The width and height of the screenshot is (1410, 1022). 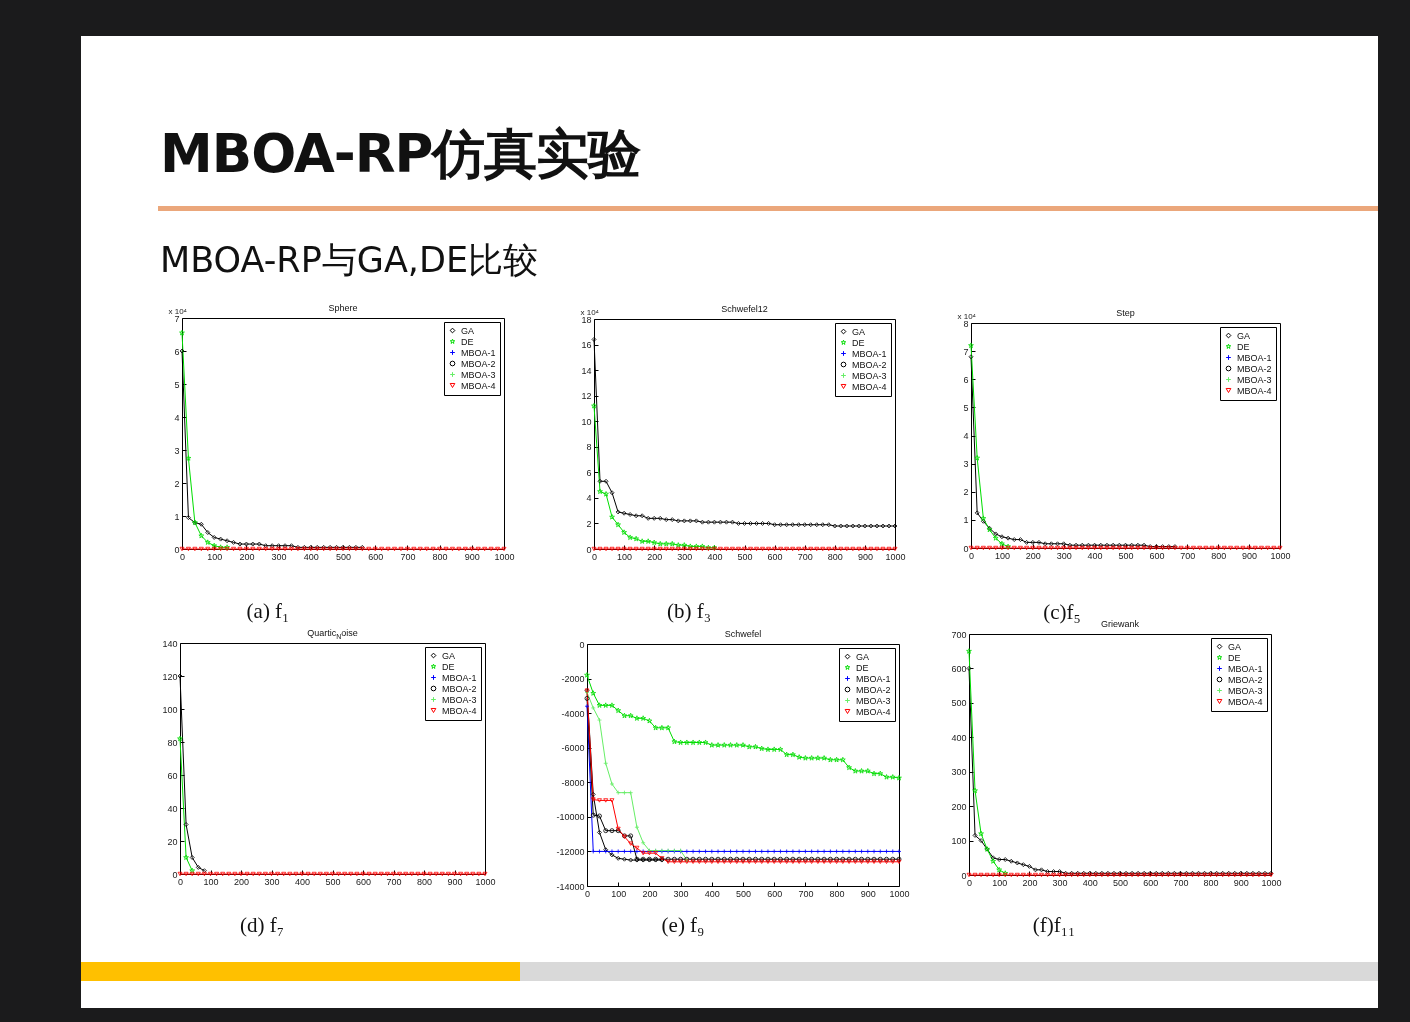 What do you see at coordinates (573, 679) in the screenshot?
I see `y-tick-label: -2000` at bounding box center [573, 679].